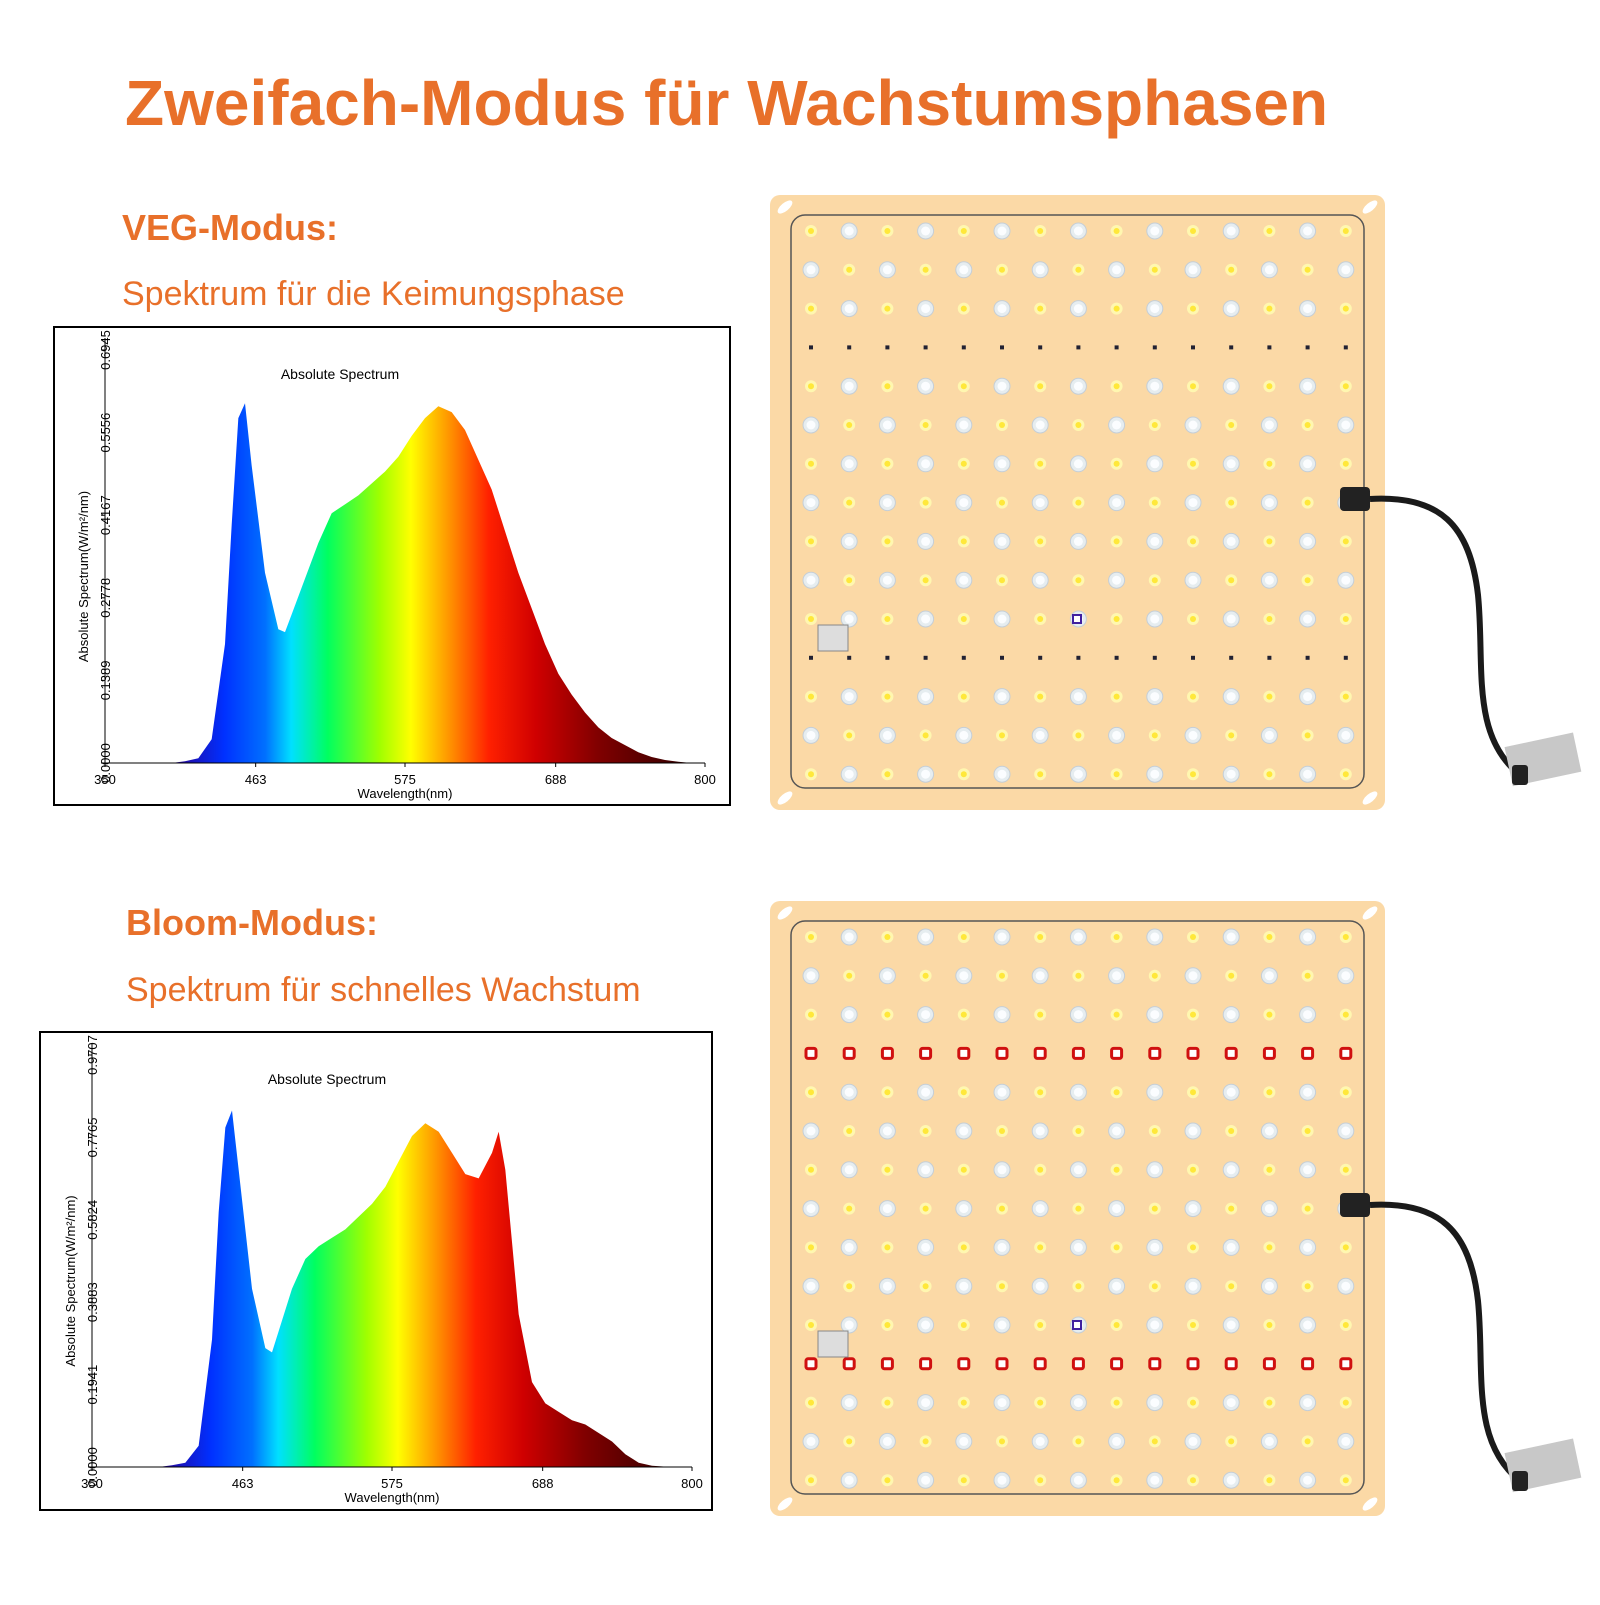 The width and height of the screenshot is (1600, 1605). Describe the element at coordinates (1520, 775) in the screenshot. I see `driver-plug` at that location.